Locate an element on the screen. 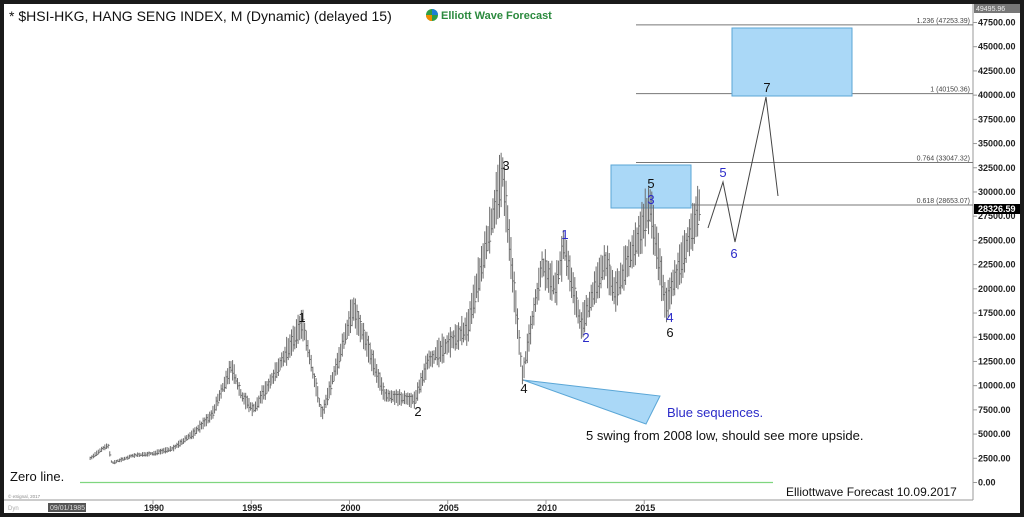 This screenshot has height=517, width=1024. y-tick-label: 42500.00 is located at coordinates (997, 71).